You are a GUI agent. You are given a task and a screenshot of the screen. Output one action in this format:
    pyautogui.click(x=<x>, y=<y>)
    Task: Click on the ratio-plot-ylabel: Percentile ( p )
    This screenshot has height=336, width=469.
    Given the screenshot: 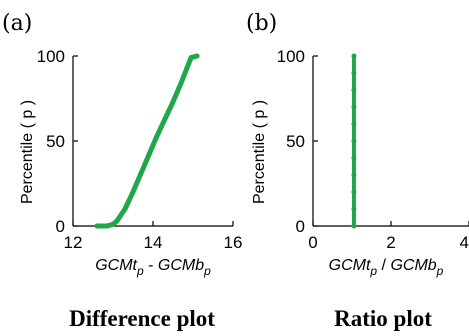 What is the action you would take?
    pyautogui.click(x=259, y=152)
    